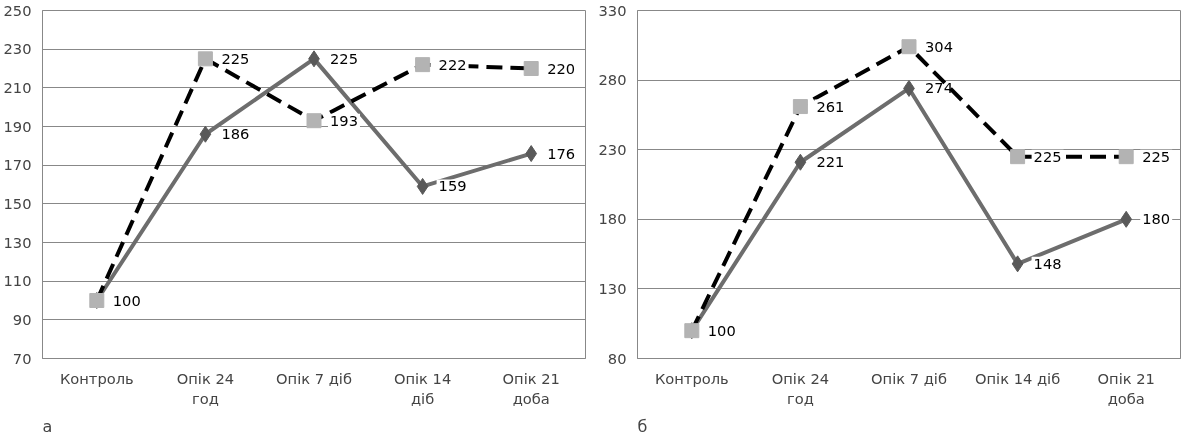 The width and height of the screenshot is (1202, 446). Describe the element at coordinates (17, 203) in the screenshot. I see `y-tick-label: 150` at that location.